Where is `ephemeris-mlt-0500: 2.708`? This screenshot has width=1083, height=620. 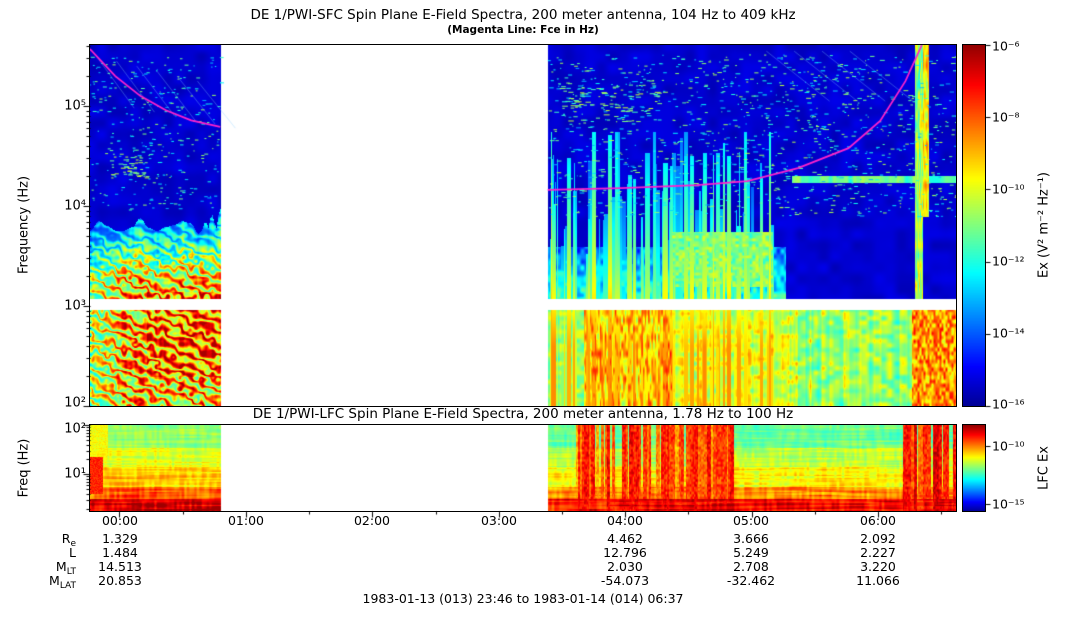
ephemeris-mlt-0500: 2.708 is located at coordinates (751, 566).